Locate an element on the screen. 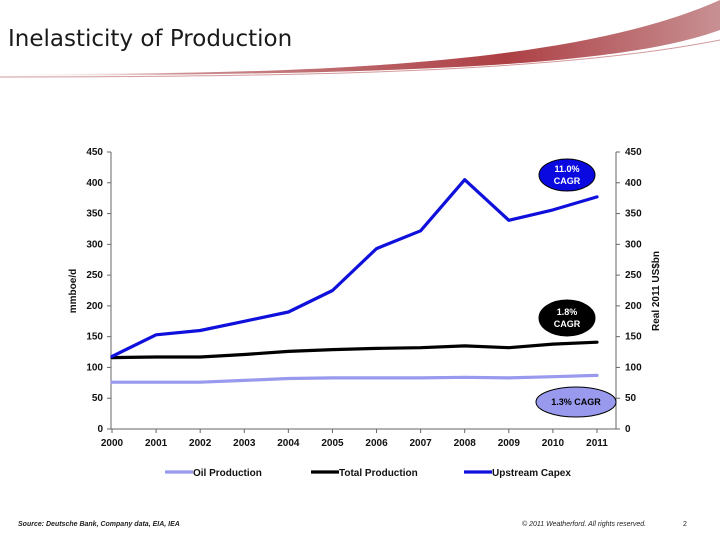 Image resolution: width=720 pixels, height=540 pixels. y-tick-label-right: 300 is located at coordinates (633, 244).